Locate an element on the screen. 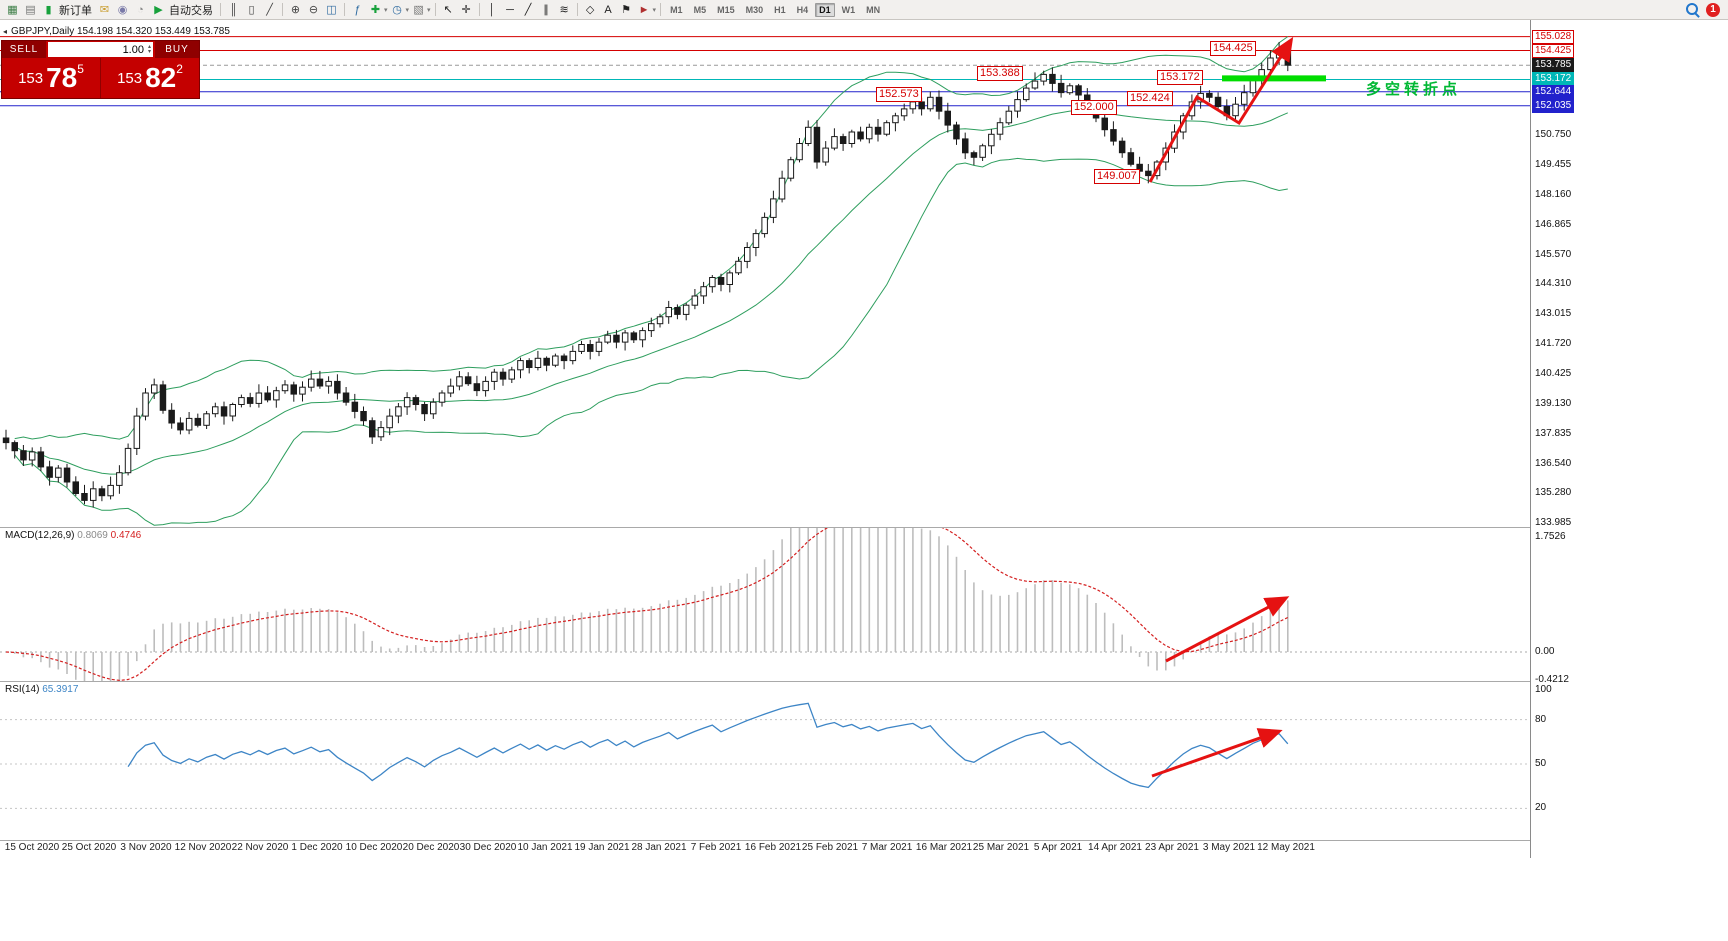 The height and width of the screenshot is (941, 1728). buy-price: 153 82 2 is located at coordinates (150, 78).